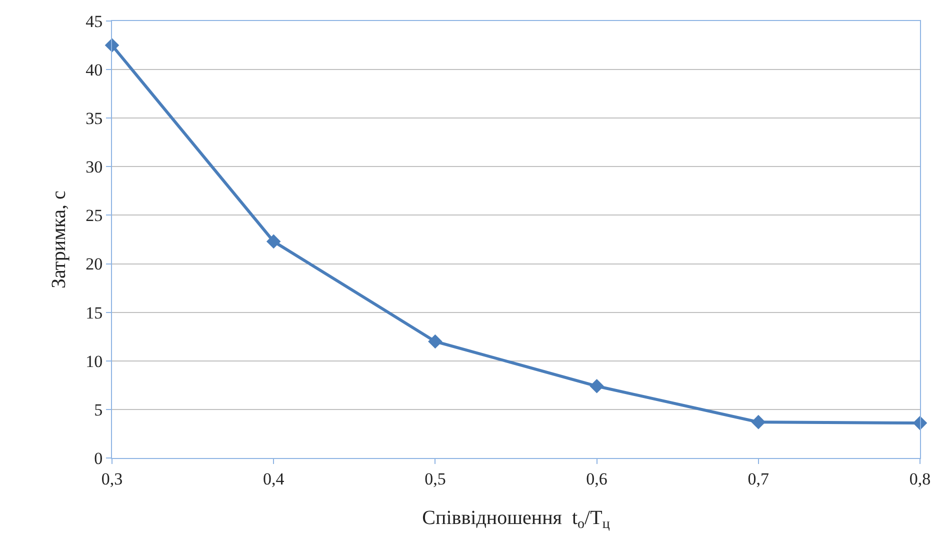 The height and width of the screenshot is (548, 943). What do you see at coordinates (94, 167) in the screenshot?
I see `y-tick-label: 30` at bounding box center [94, 167].